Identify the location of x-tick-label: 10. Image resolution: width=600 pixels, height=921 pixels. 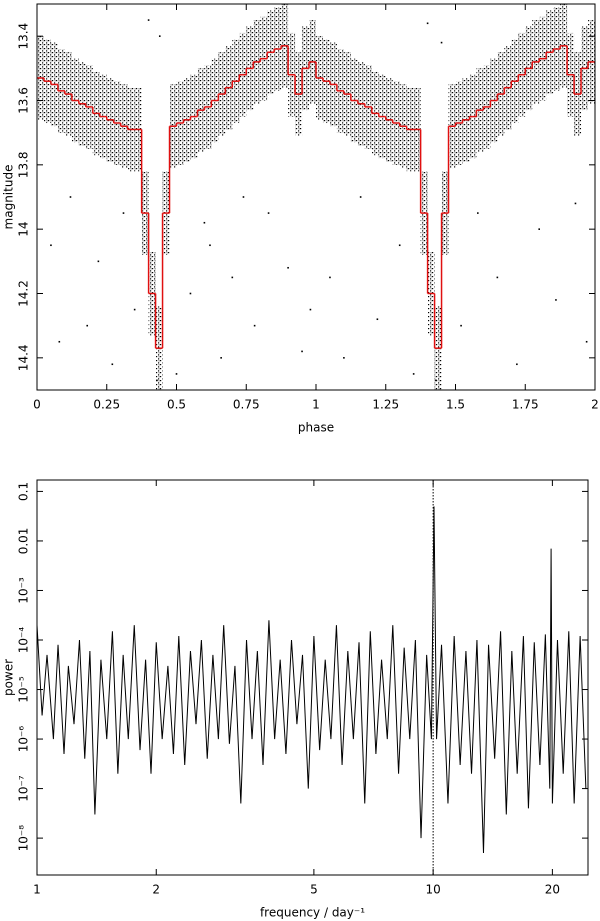
(432, 890).